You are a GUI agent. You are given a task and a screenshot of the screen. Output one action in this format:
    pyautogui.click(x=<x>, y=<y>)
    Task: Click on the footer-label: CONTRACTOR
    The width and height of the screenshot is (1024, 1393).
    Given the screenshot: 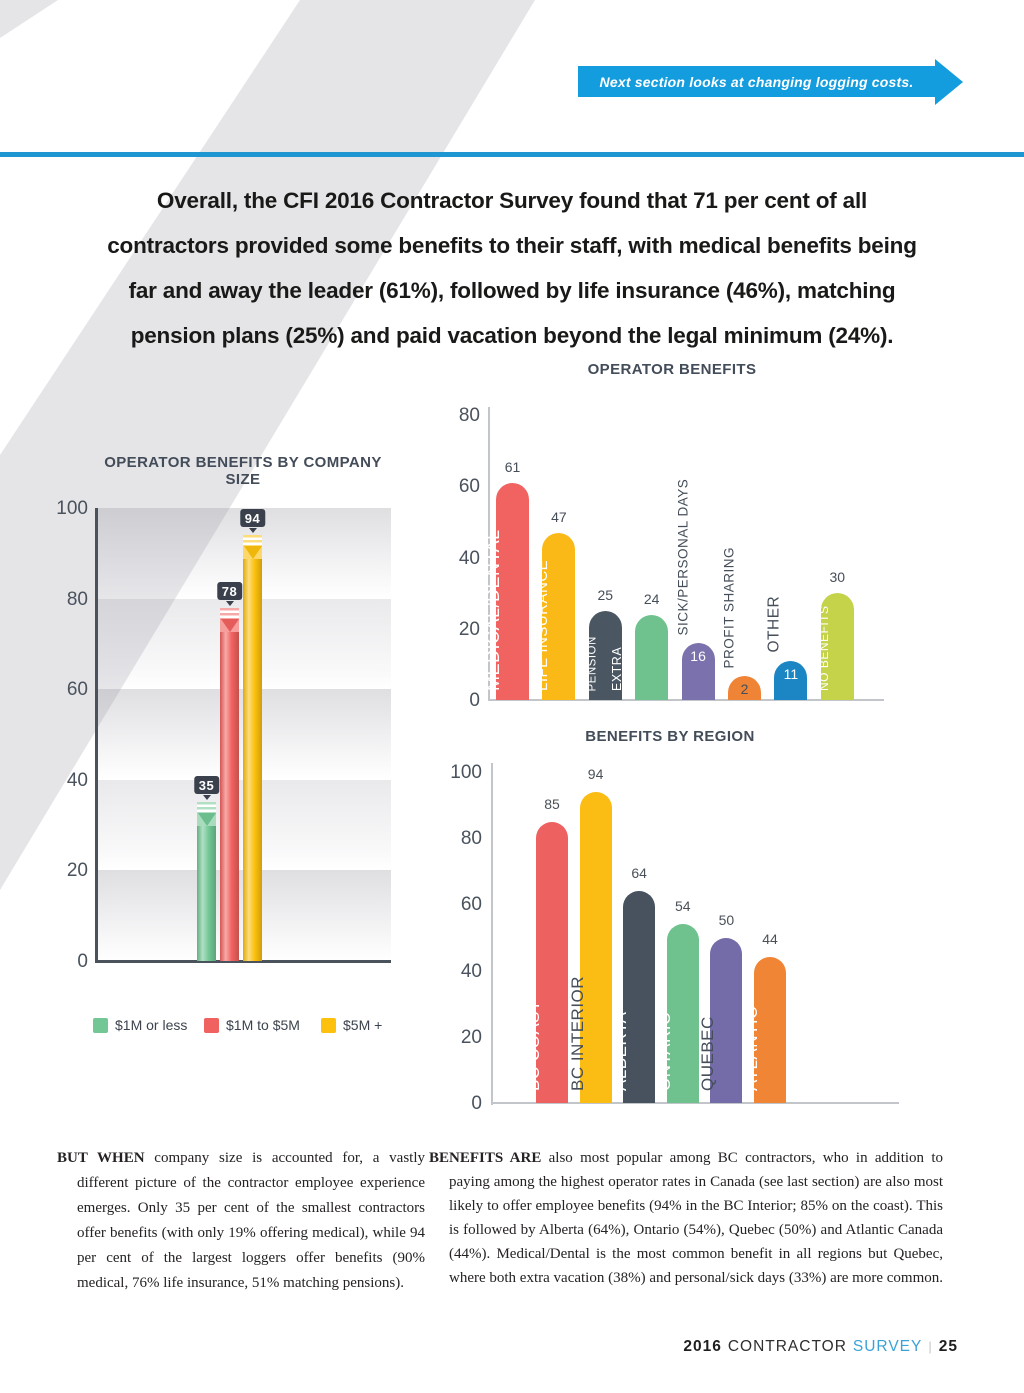 What is the action you would take?
    pyautogui.click(x=787, y=1346)
    